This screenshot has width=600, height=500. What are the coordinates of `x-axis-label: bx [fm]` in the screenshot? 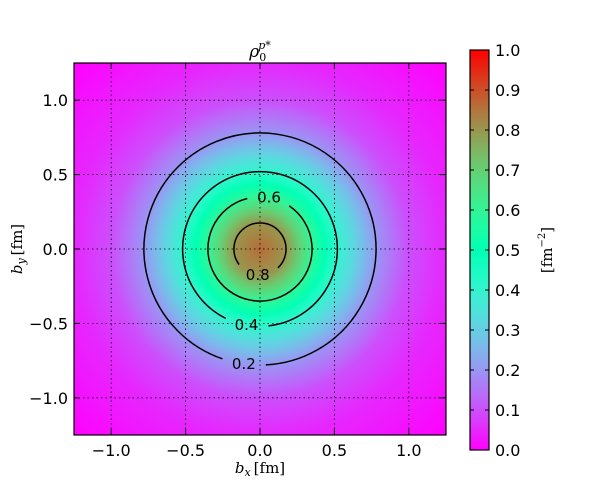 It's located at (260, 469).